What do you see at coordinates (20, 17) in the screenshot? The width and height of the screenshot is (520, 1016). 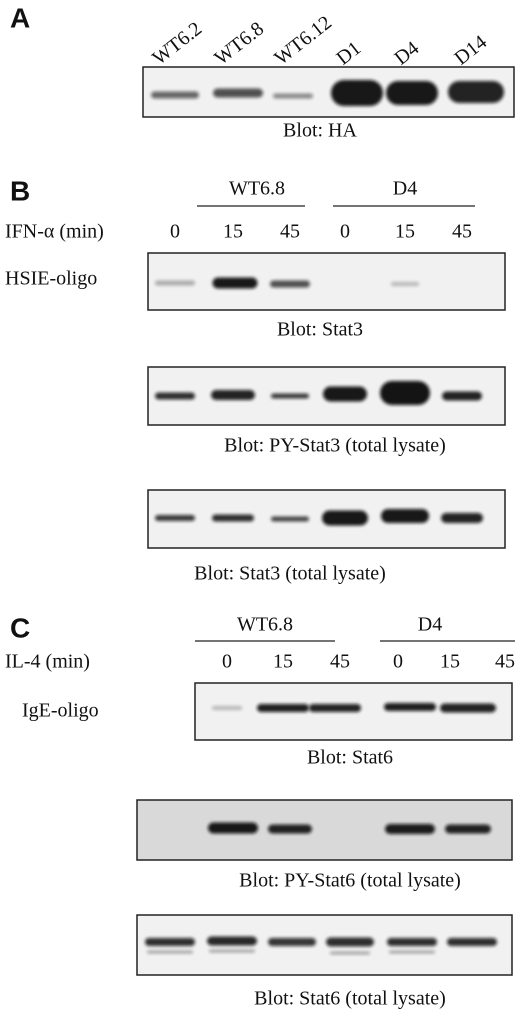 I see `panel-letter: A` at bounding box center [20, 17].